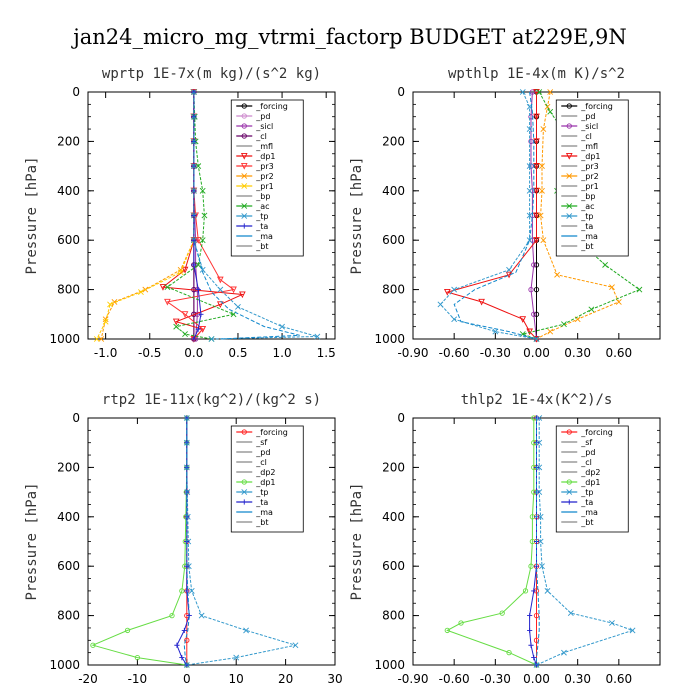  Describe the element at coordinates (211, 400) in the screenshot. I see `panel-title: rtp2 1E-11x(kg^2)/(kg^2 s)` at that location.